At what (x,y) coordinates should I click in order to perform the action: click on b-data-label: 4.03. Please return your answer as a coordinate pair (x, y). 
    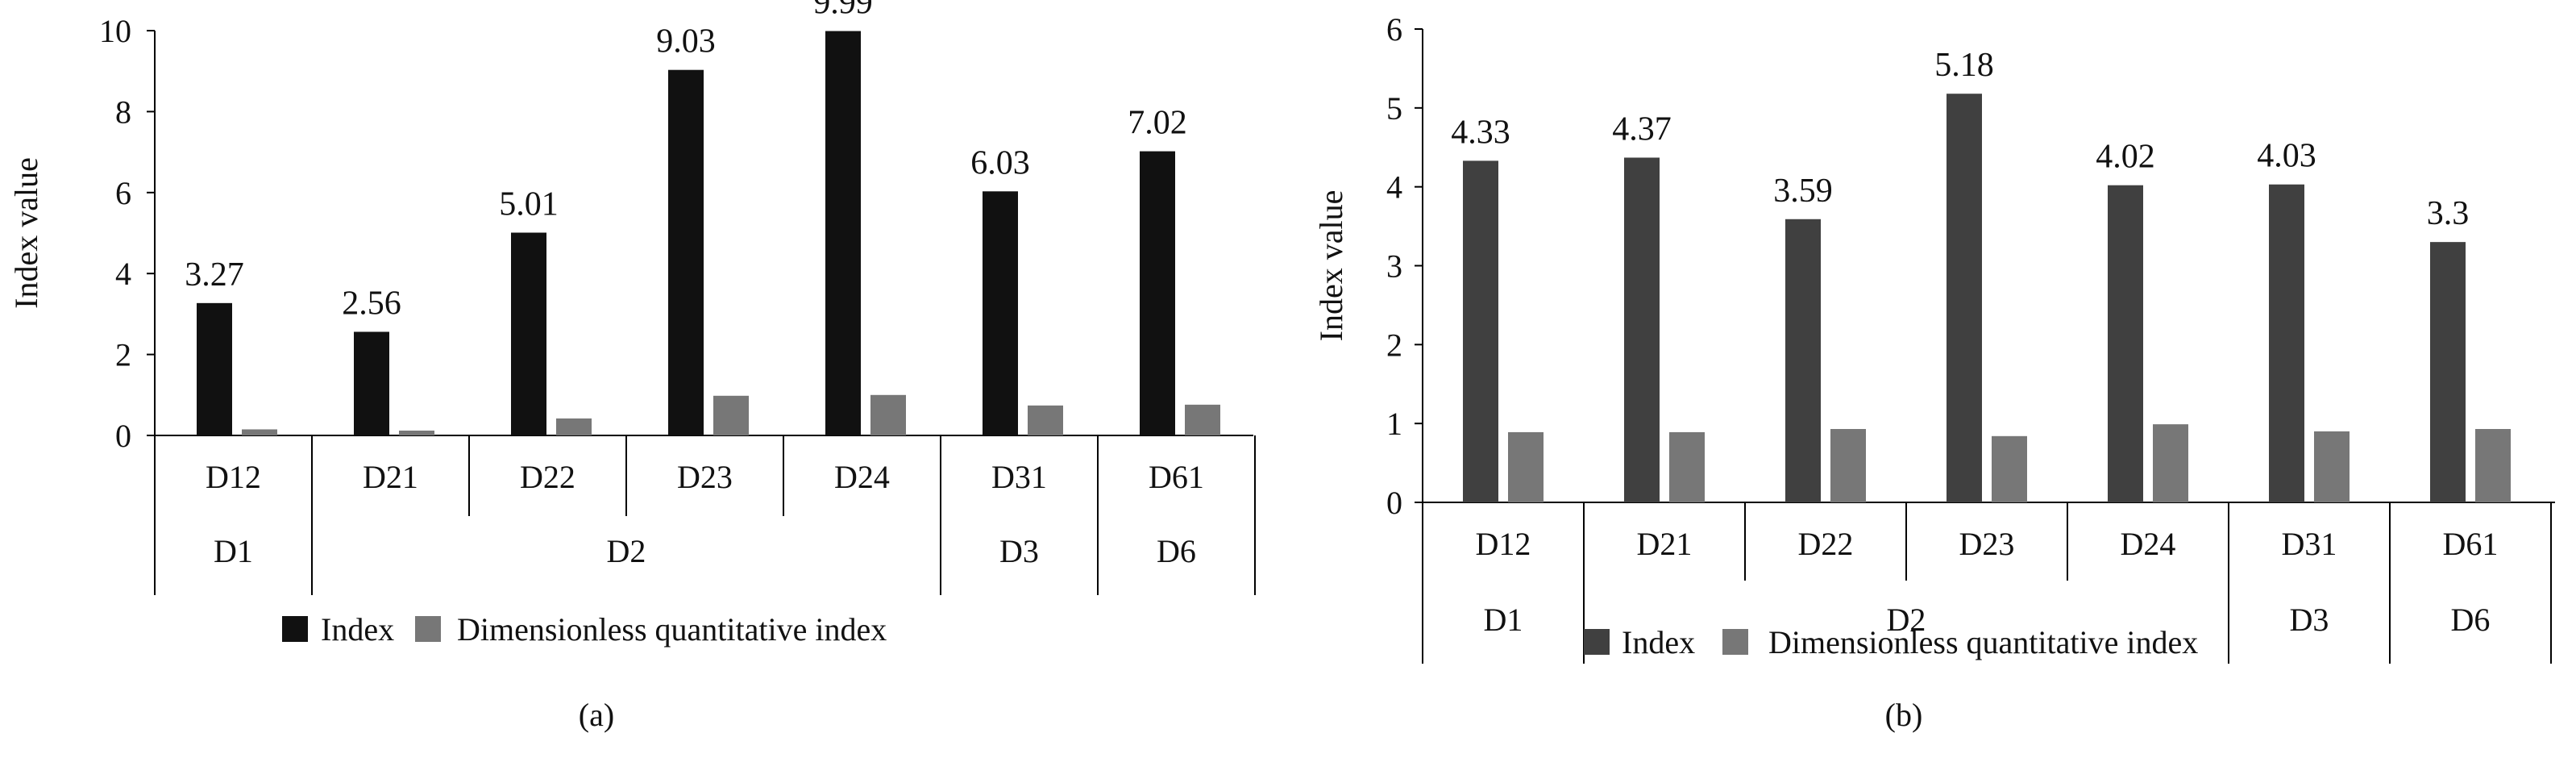
    Looking at the image, I should click on (2286, 156).